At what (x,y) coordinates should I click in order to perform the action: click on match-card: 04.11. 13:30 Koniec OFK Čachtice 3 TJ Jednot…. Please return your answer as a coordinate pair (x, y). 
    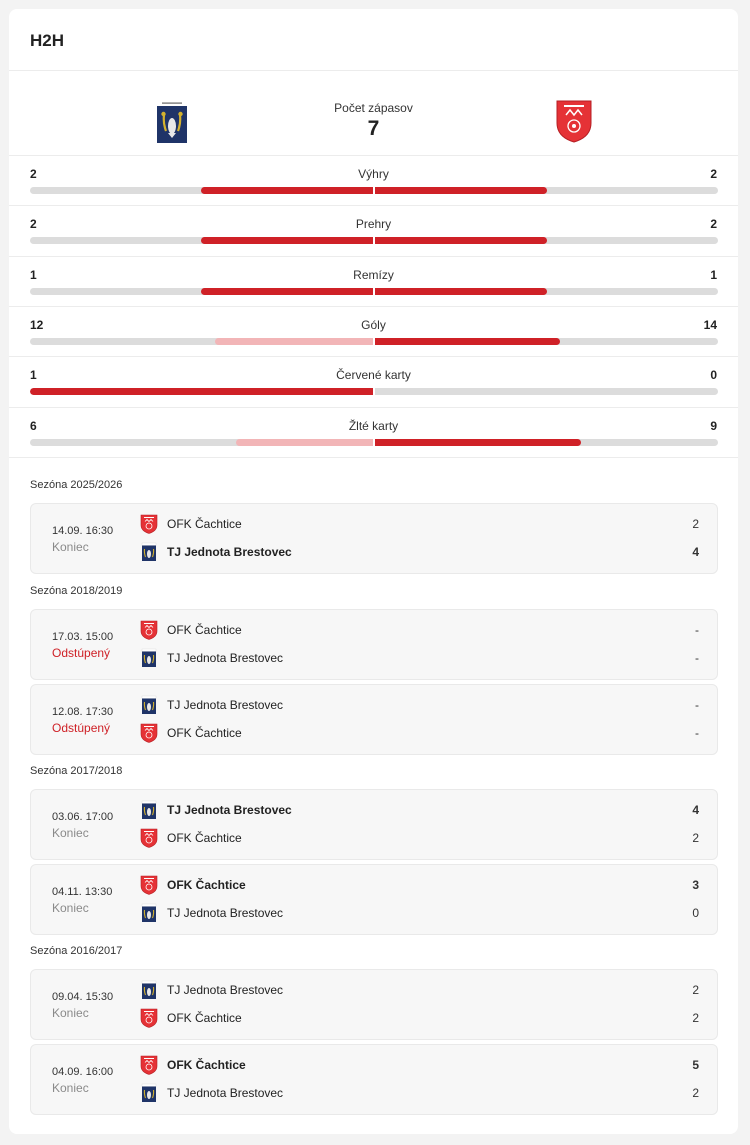
    Looking at the image, I should click on (374, 899).